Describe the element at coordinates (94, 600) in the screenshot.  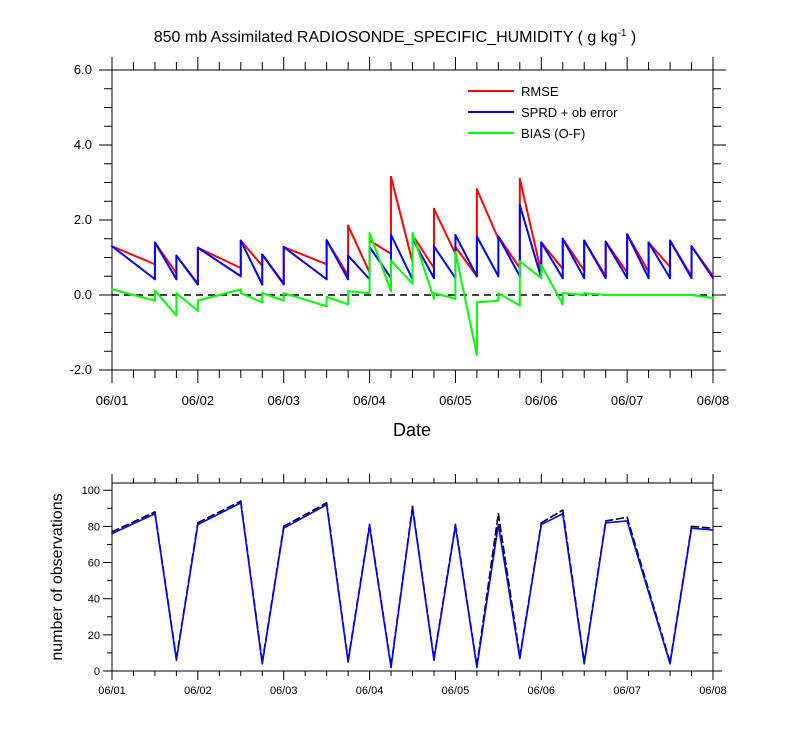
I see `y-tick-label: 40` at that location.